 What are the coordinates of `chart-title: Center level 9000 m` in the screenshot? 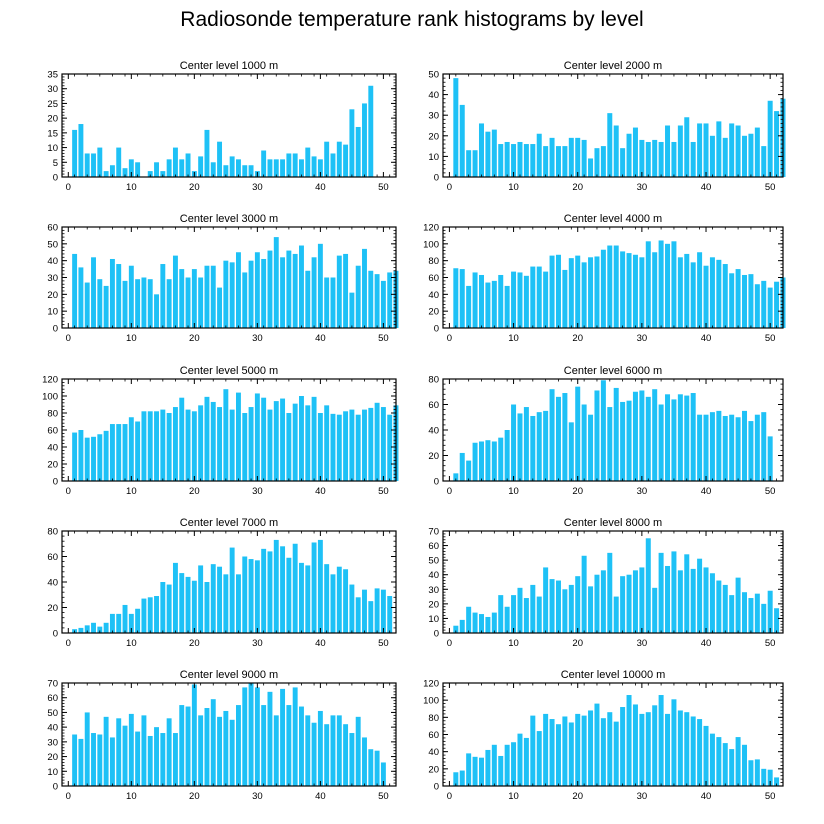 It's located at (229, 675).